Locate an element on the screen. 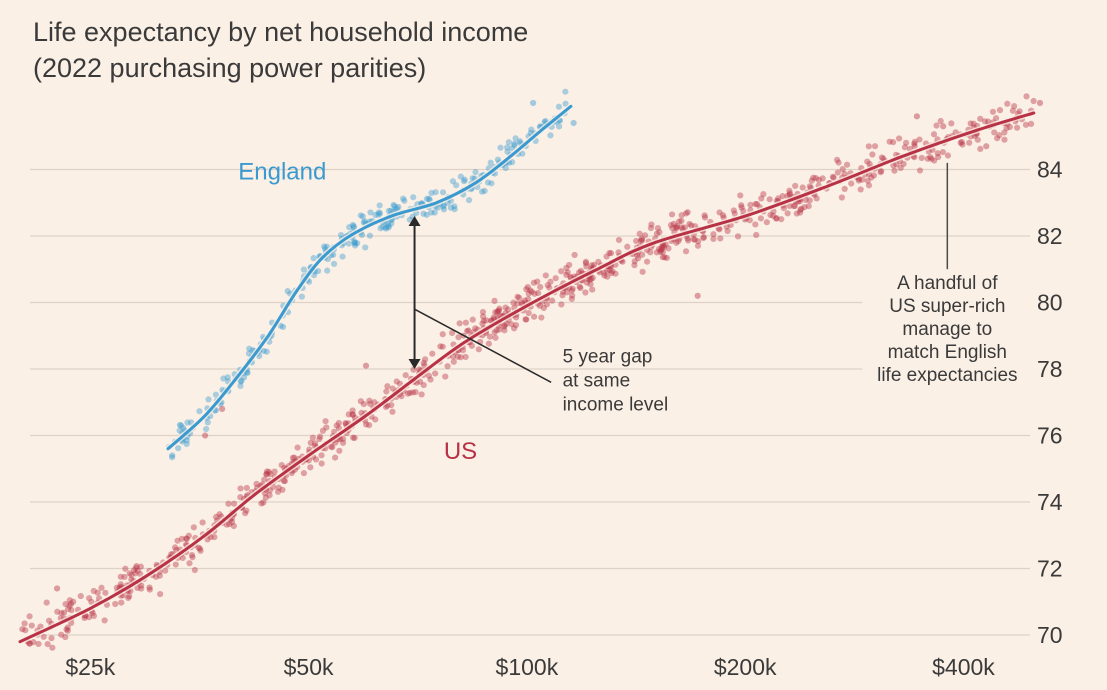  super-rich-annotation-line-1: US super-rich is located at coordinates (947, 306).